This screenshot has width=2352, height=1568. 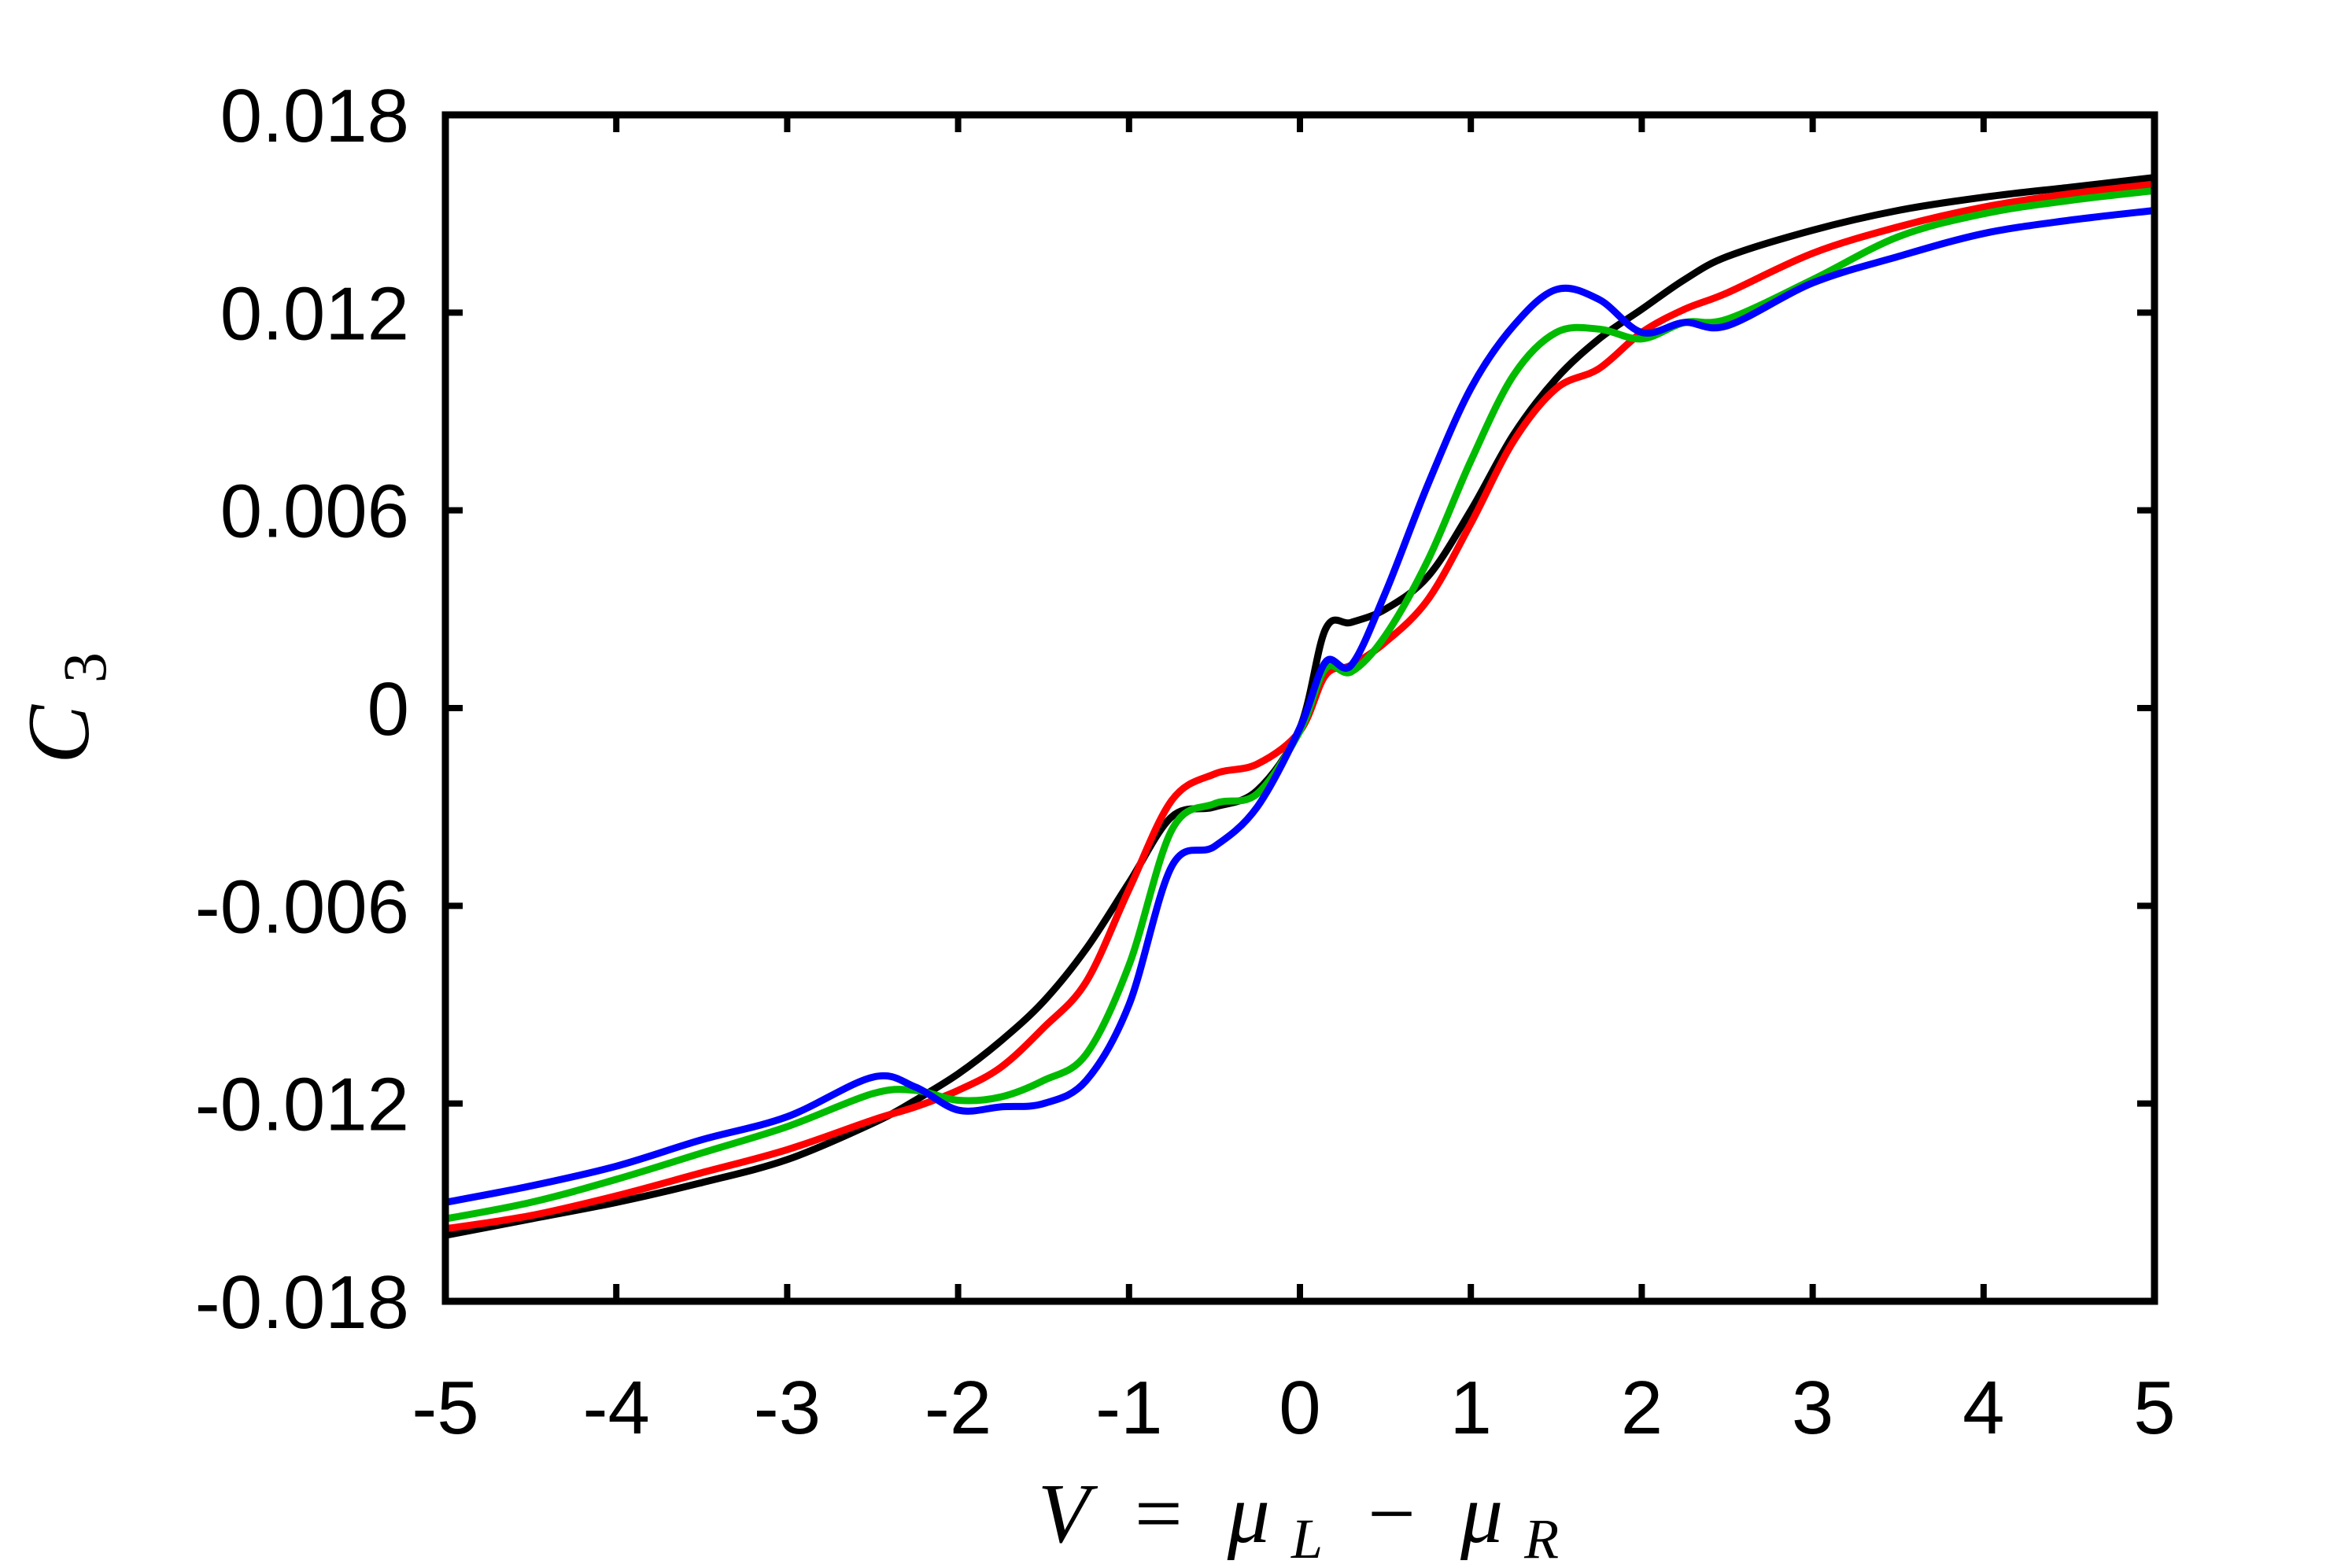 What do you see at coordinates (1128, 1408) in the screenshot?
I see `x-tick-label-4: -1` at bounding box center [1128, 1408].